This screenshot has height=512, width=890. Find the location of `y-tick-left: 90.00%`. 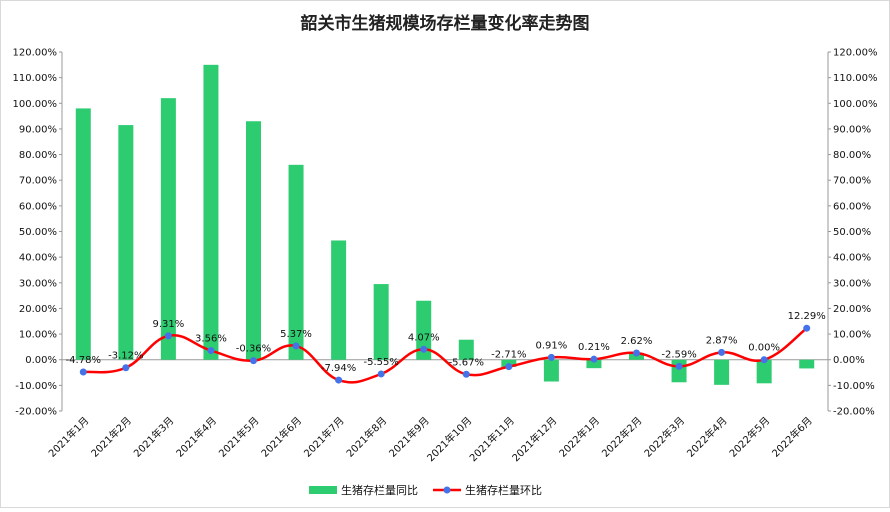

y-tick-left: 90.00% is located at coordinates (38, 129).